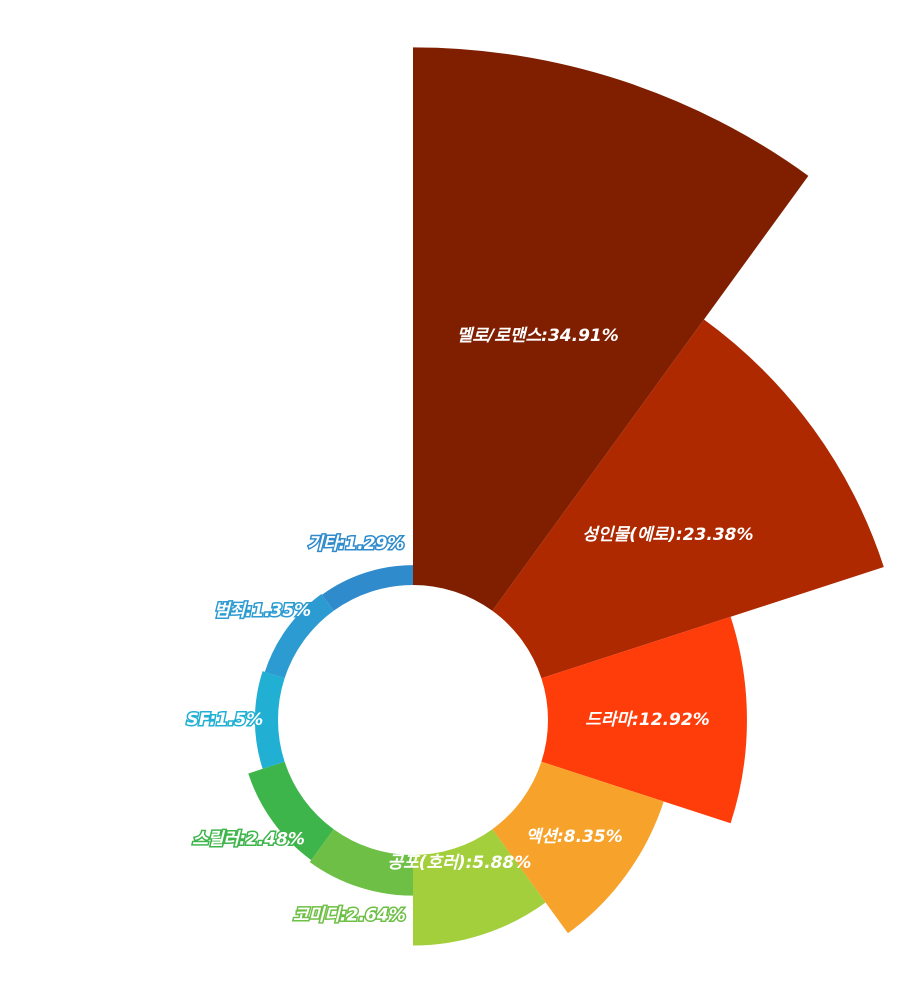 The height and width of the screenshot is (1002, 906). Describe the element at coordinates (667, 535) in the screenshot. I see `data-label: 성인물(에로):23.38%` at that location.